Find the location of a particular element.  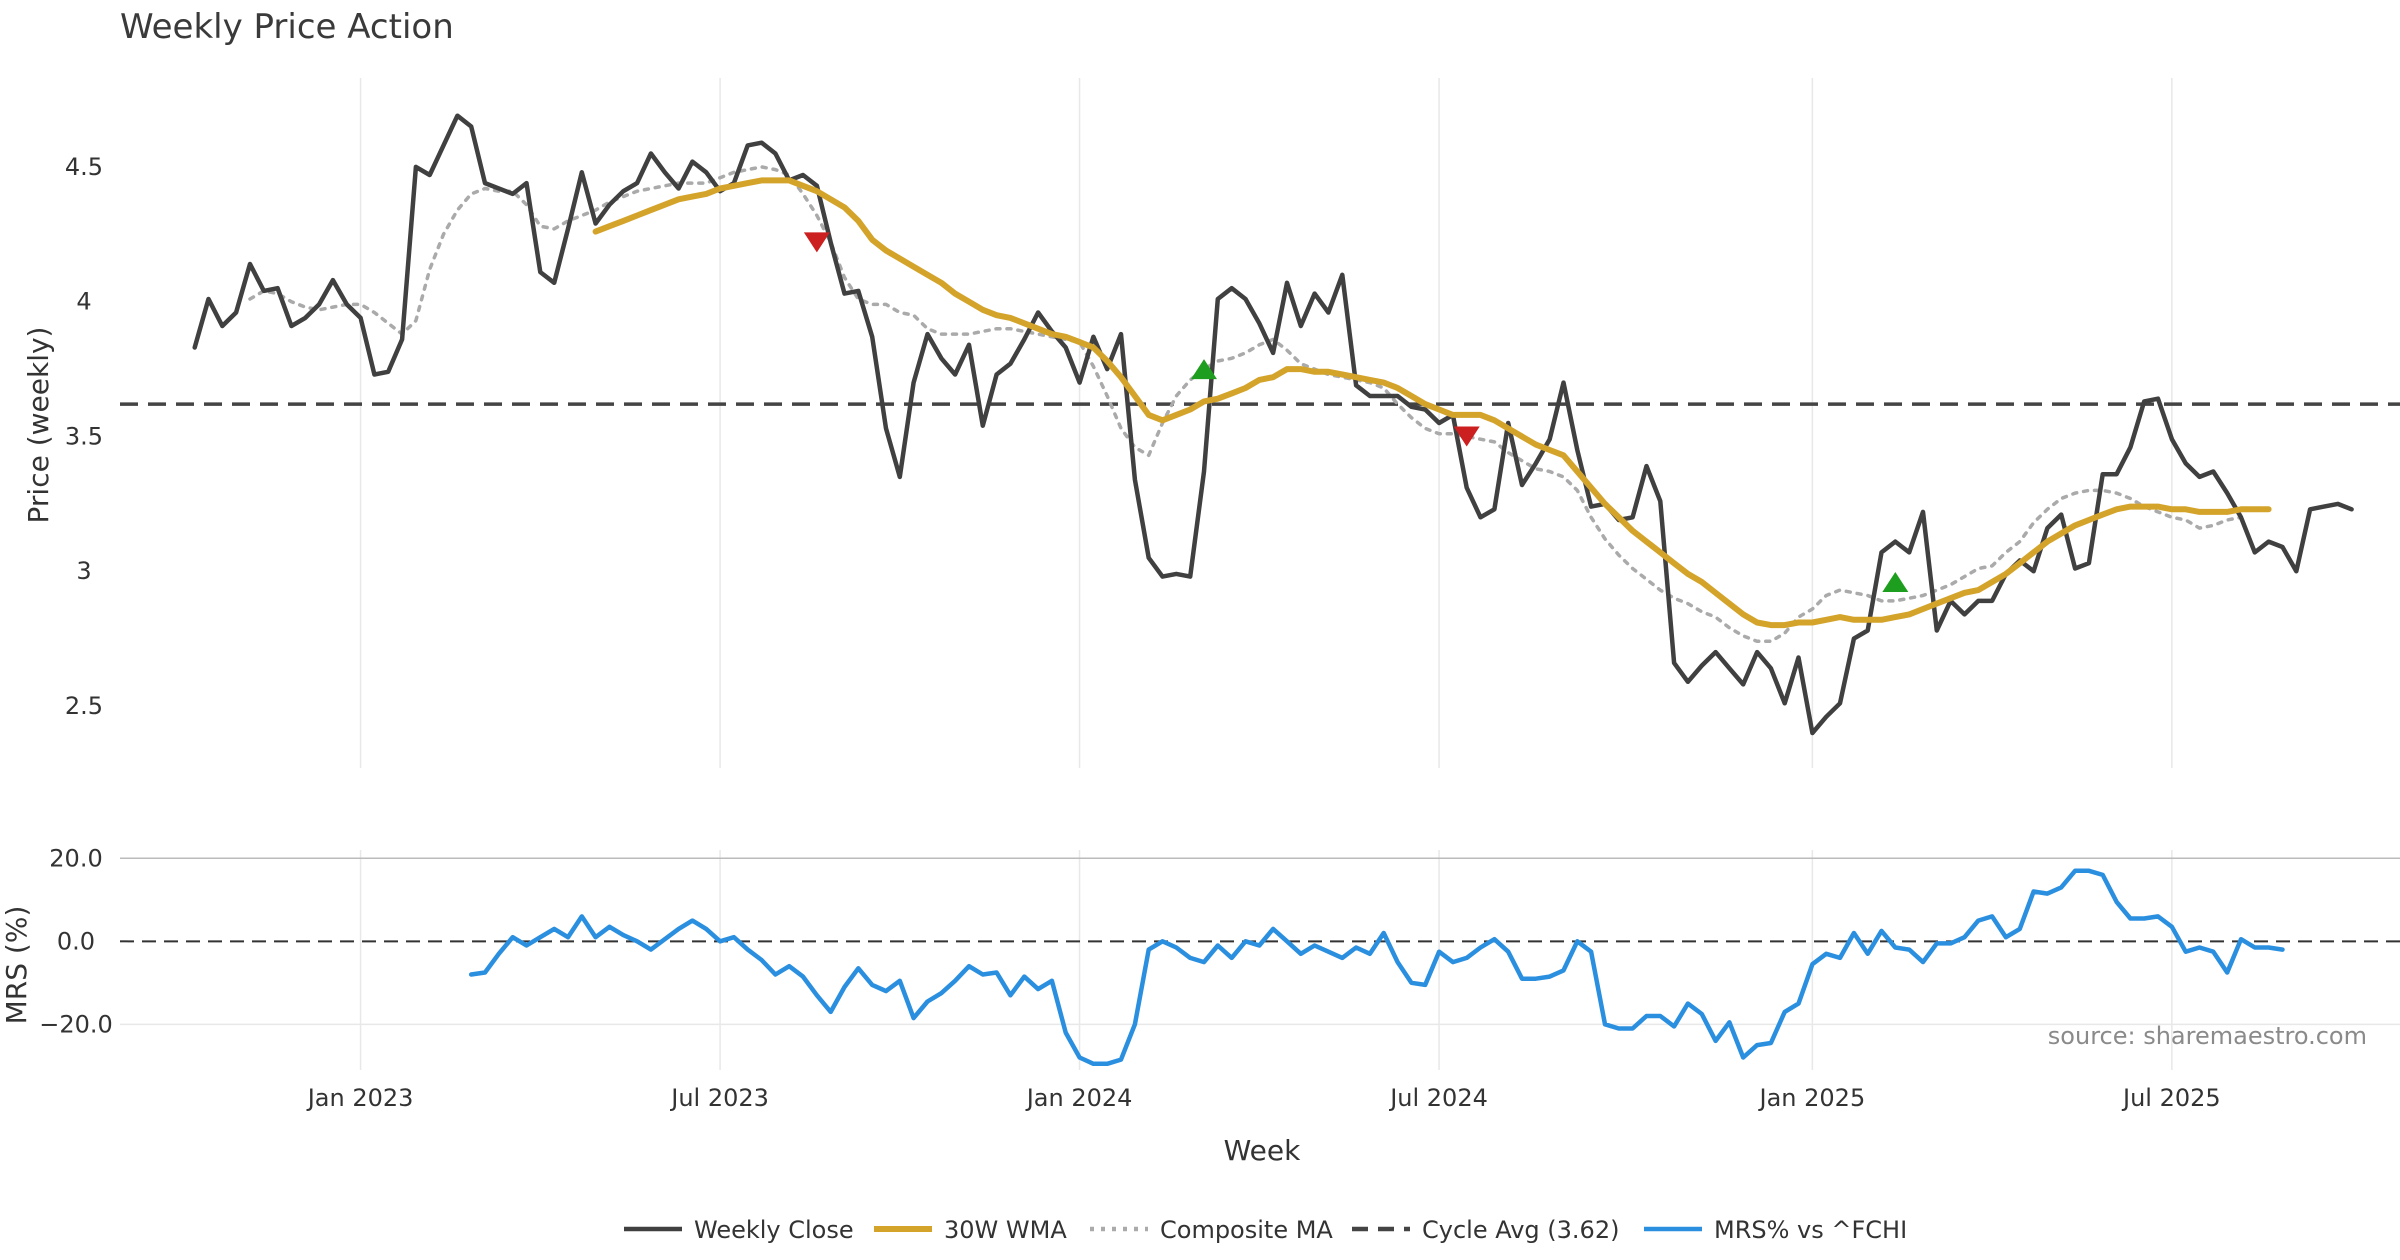

price-y-axis: 2.5 3 3.5 4 4.5 is located at coordinates (84, 436).